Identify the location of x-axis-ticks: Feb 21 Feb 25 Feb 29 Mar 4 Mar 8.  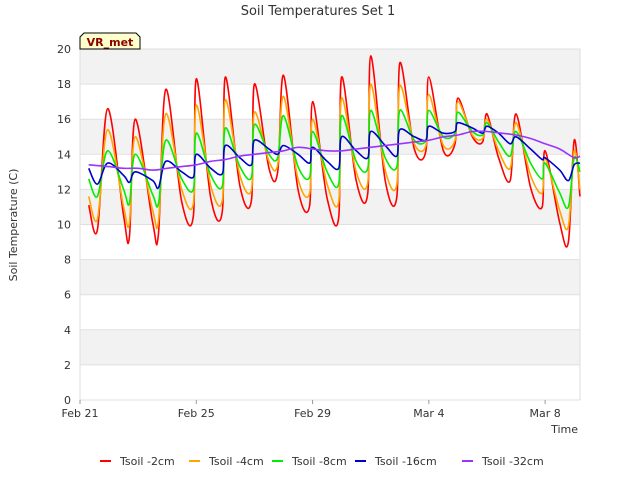
(311, 410).